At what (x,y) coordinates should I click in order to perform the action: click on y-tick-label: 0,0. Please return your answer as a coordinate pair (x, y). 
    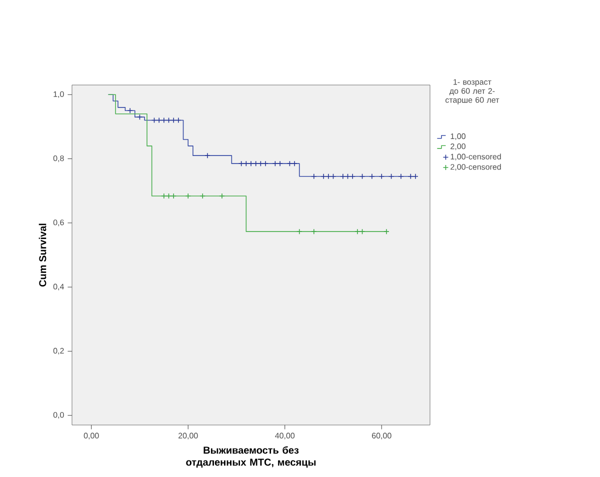
    Looking at the image, I should click on (58, 415).